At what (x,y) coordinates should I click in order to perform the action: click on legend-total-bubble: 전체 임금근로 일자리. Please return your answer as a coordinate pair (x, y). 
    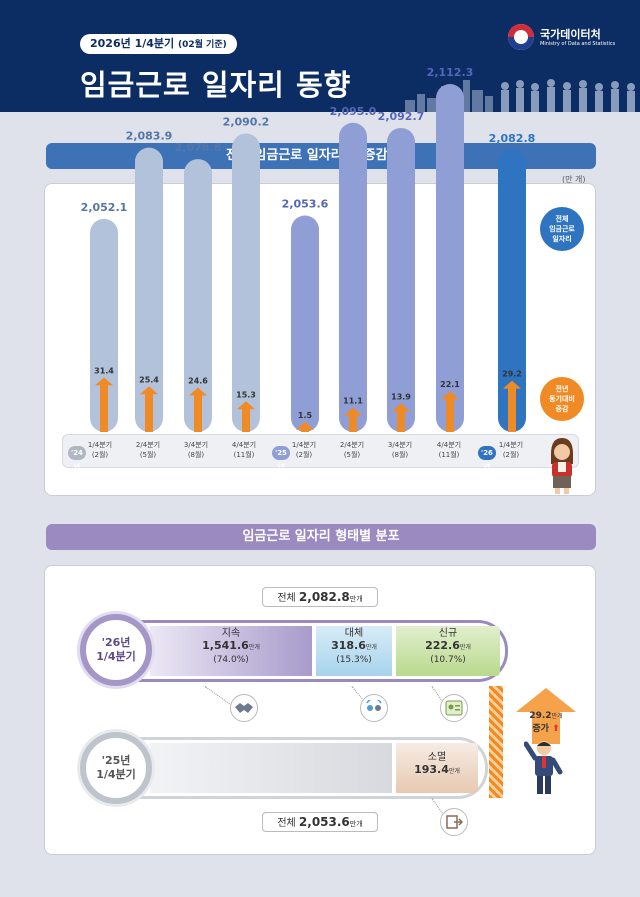
    Looking at the image, I should click on (562, 229).